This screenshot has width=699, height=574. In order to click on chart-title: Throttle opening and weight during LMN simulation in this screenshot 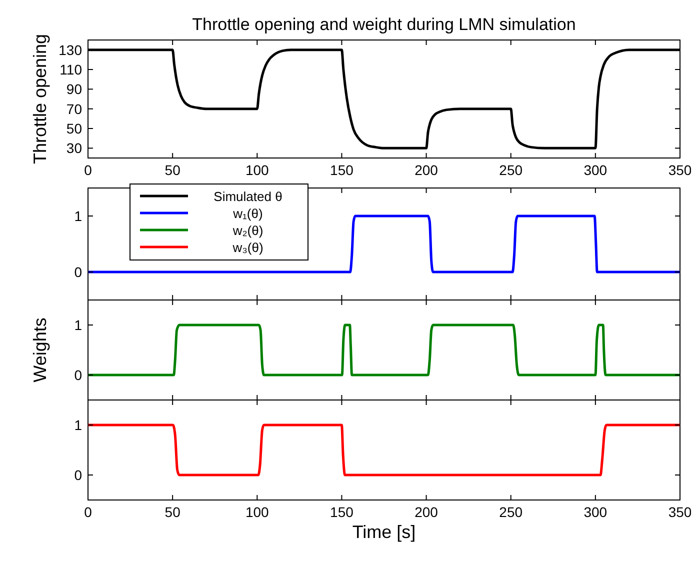, I will do `click(384, 24)`.